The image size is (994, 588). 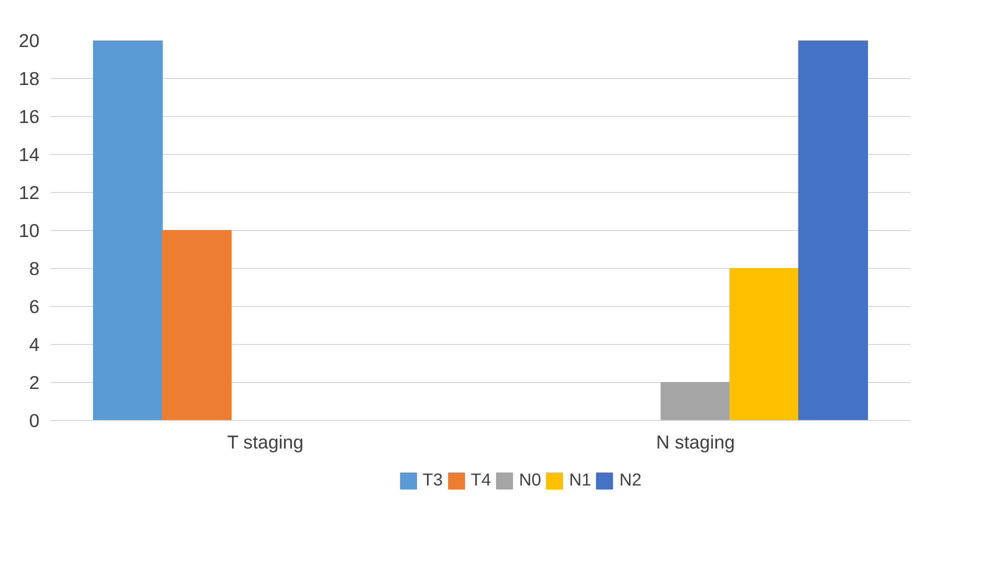 I want to click on legend-label: N0, so click(x=530, y=480).